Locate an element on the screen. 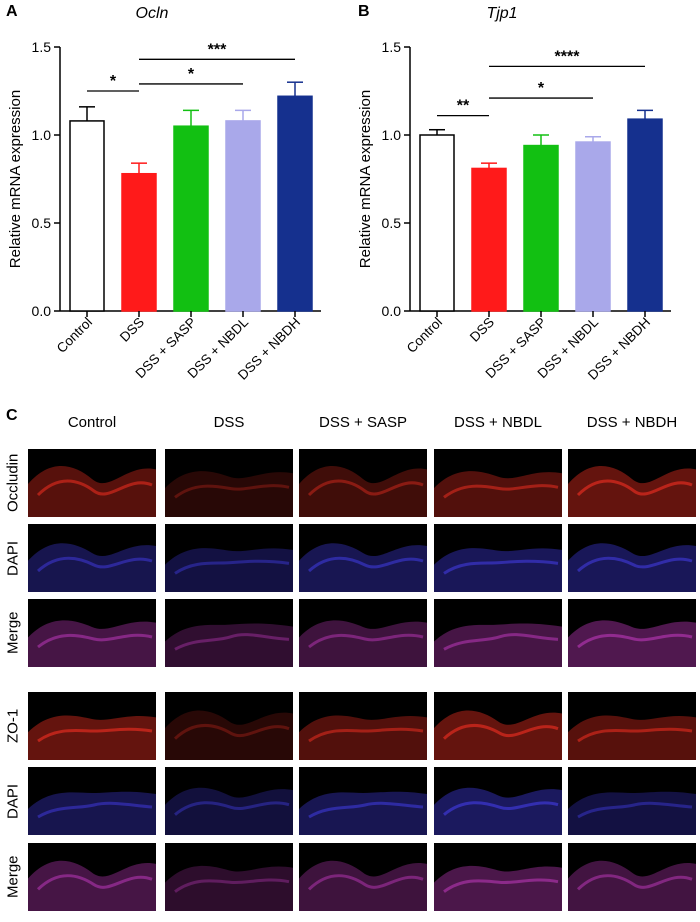  chart-b-sig-label-0: ** is located at coordinates (463, 106).